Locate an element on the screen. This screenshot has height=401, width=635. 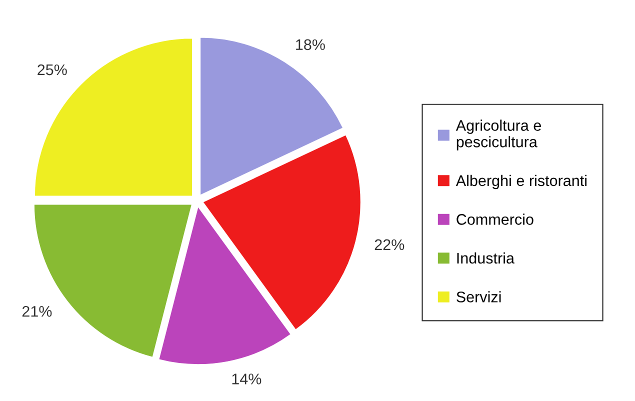
data-label: 18% is located at coordinates (310, 44).